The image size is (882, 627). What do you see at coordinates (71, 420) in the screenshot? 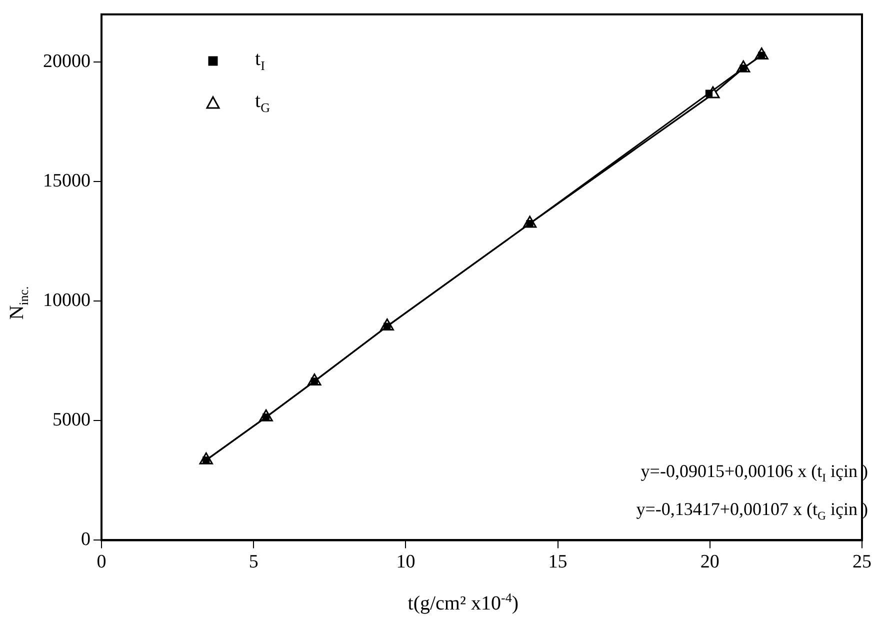
I see `y-tick-label: 5000` at bounding box center [71, 420].